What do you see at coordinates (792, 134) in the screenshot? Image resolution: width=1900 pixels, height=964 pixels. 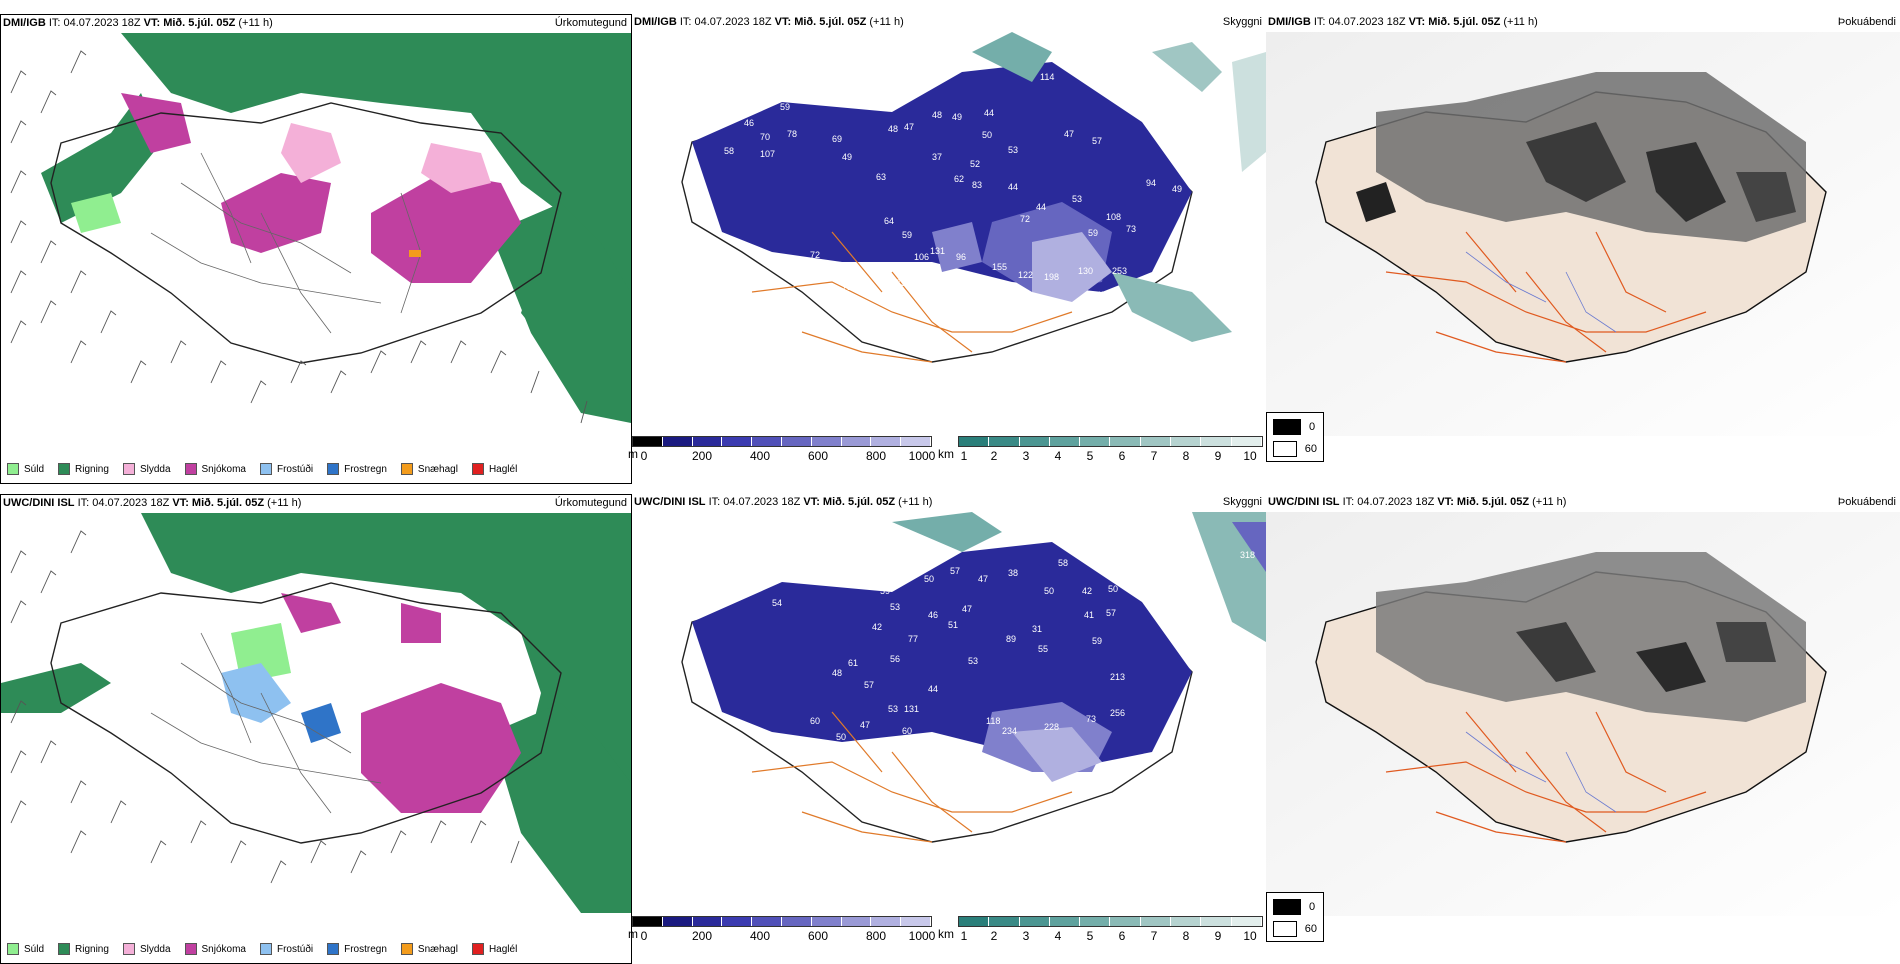 I see `map-label: 78` at bounding box center [792, 134].